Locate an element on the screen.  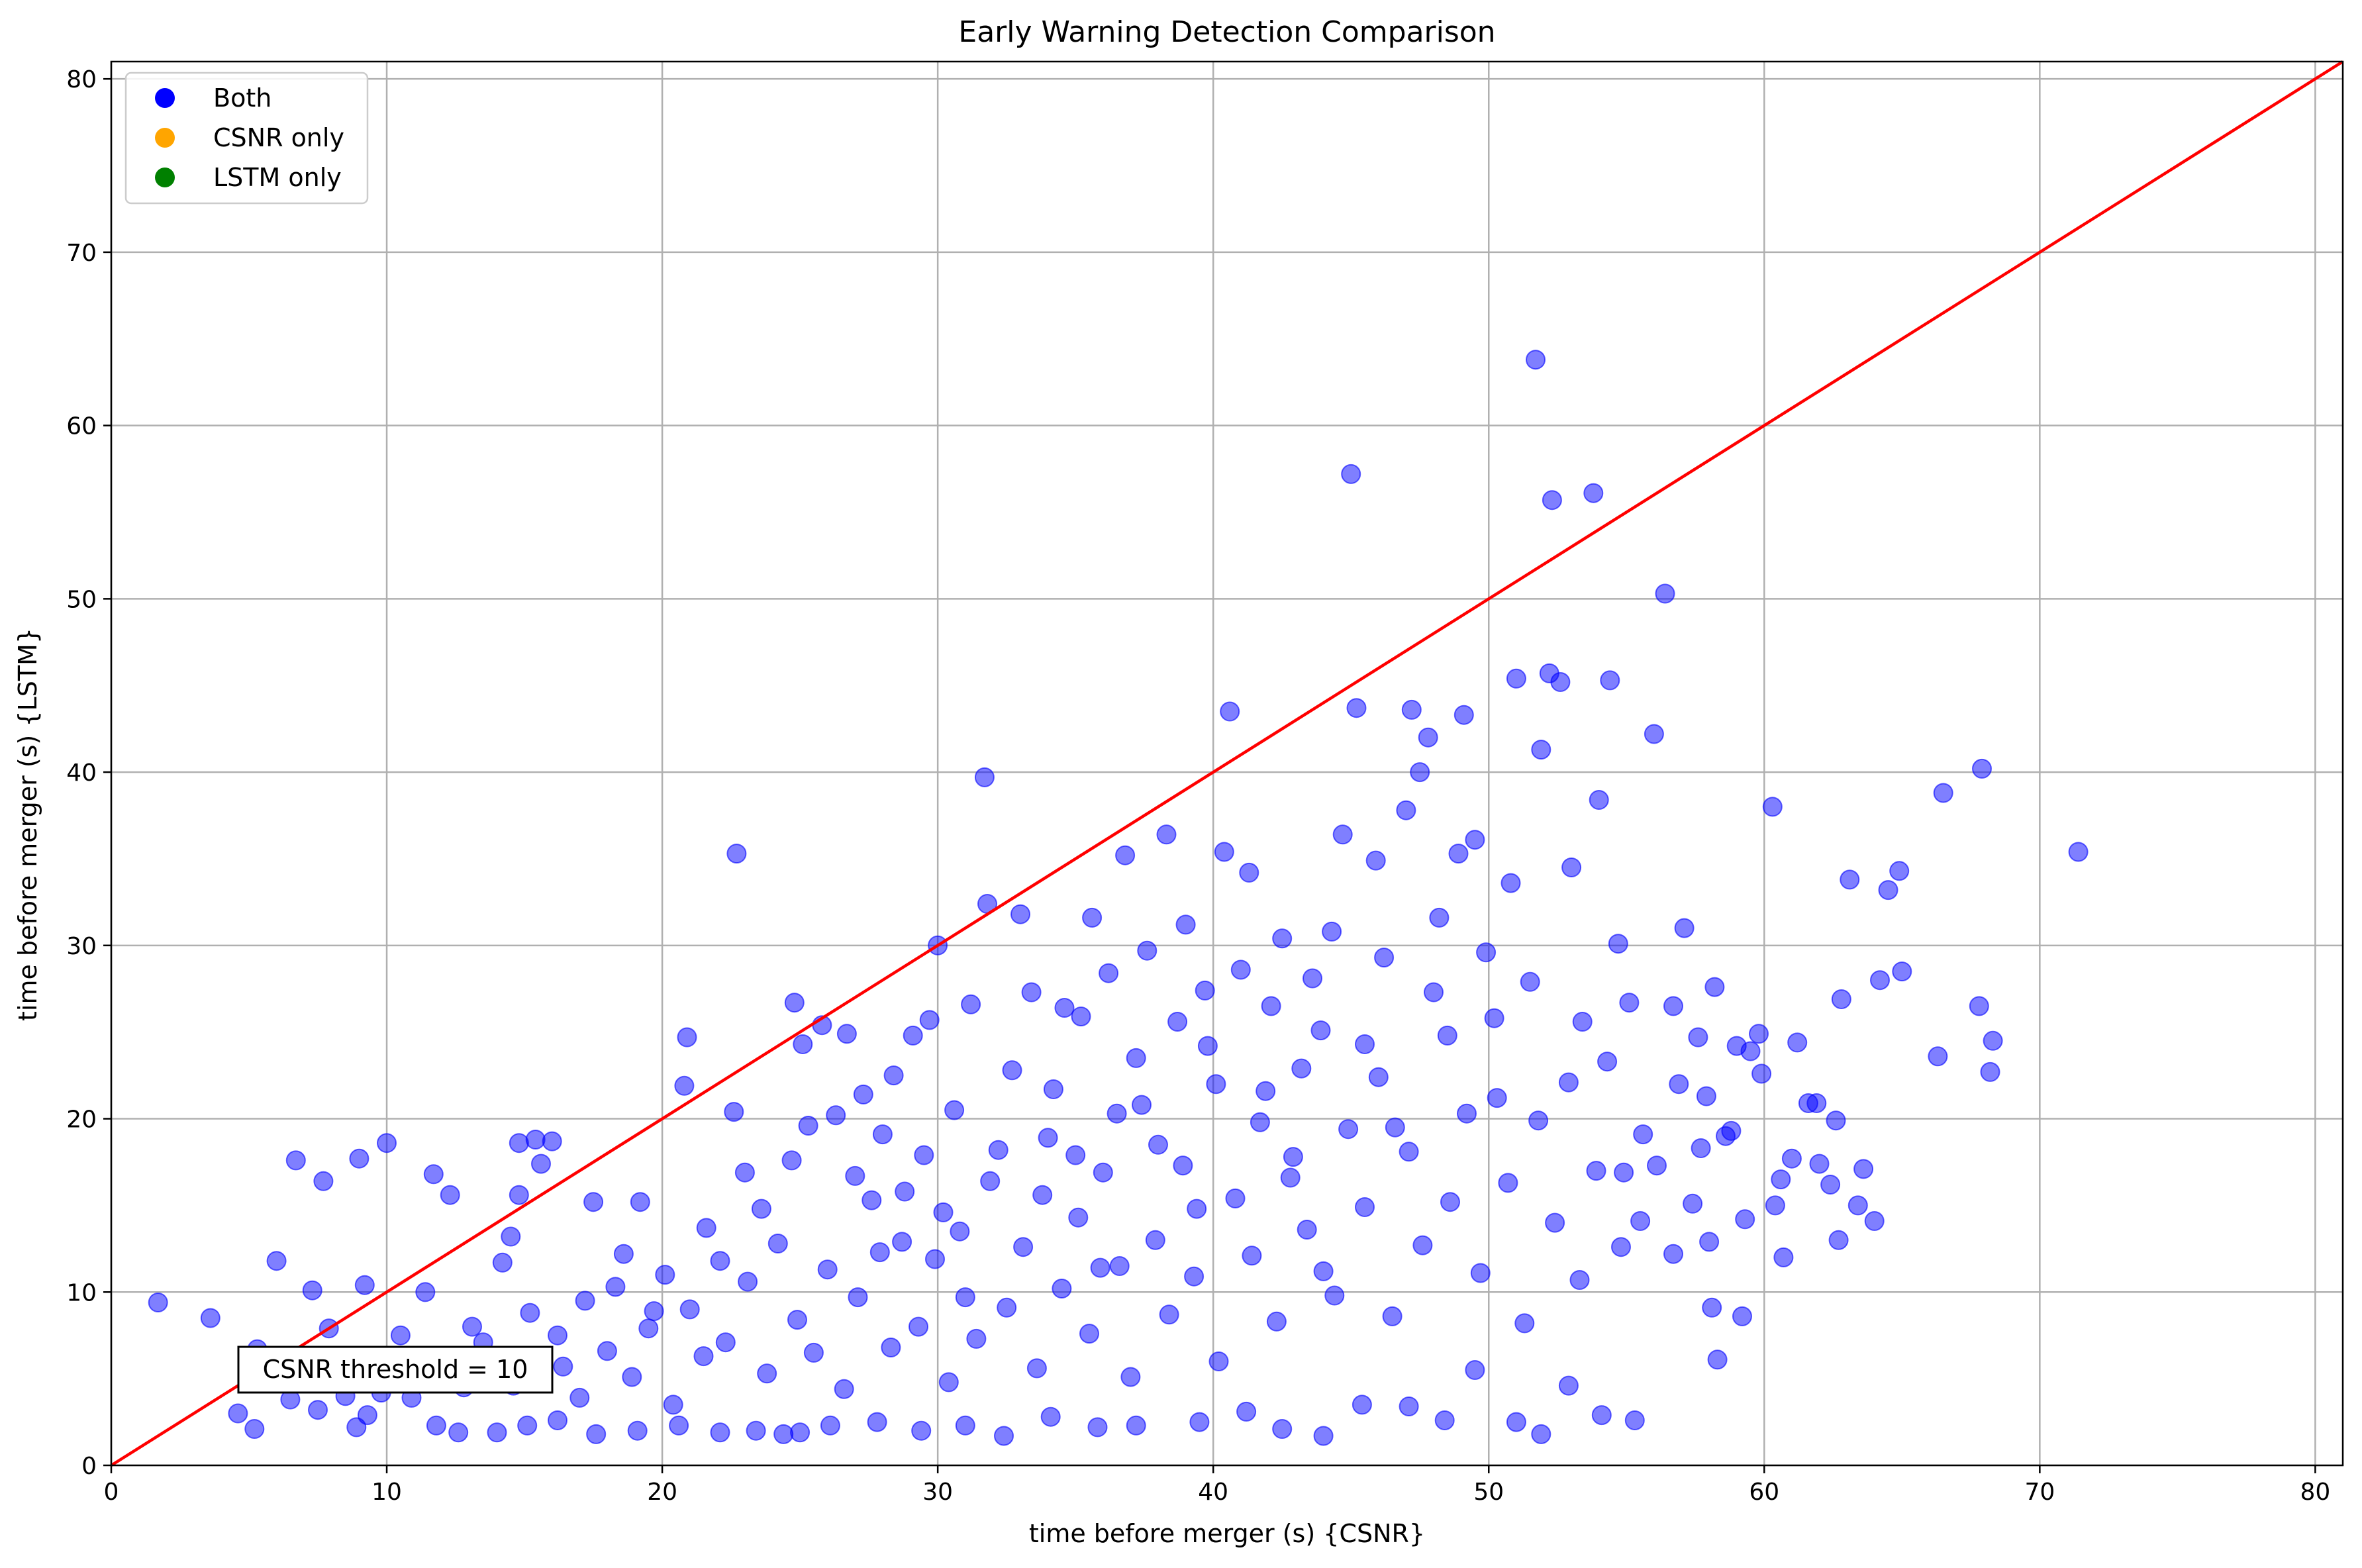
legend-marker-both is located at coordinates (165, 98).